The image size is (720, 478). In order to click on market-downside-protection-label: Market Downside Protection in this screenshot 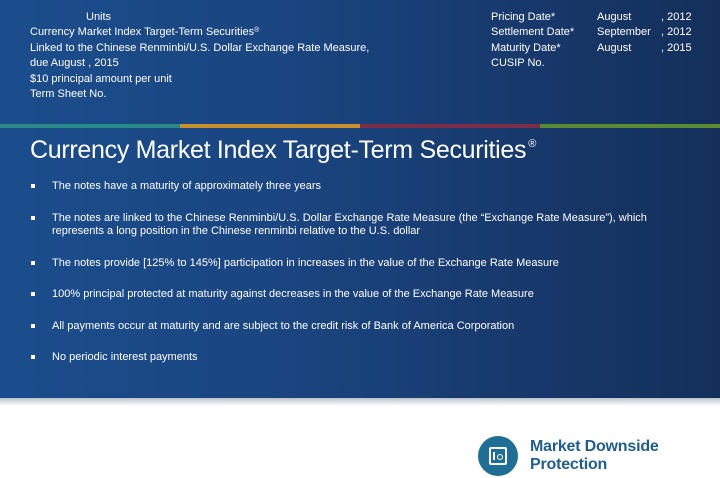, I will do `click(594, 456)`.